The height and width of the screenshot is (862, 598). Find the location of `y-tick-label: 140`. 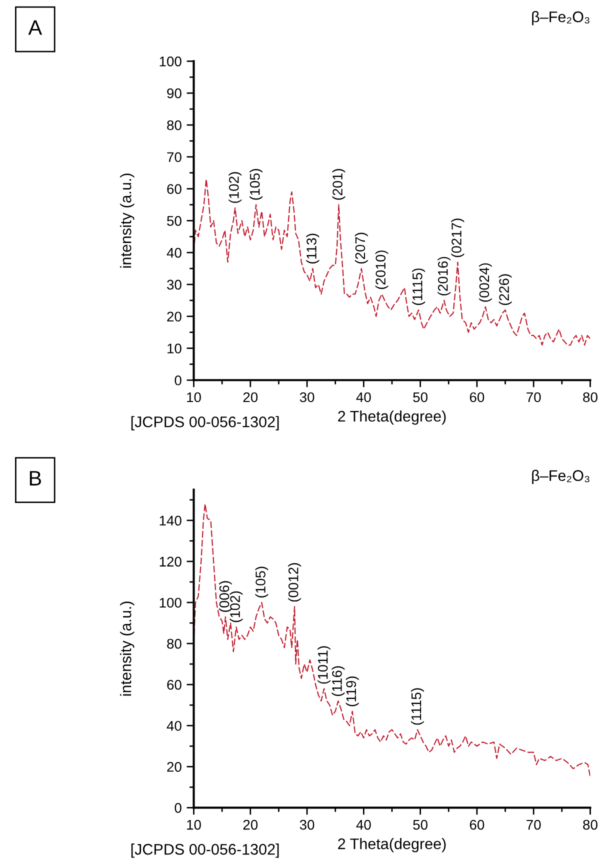

y-tick-label: 140 is located at coordinates (171, 521).